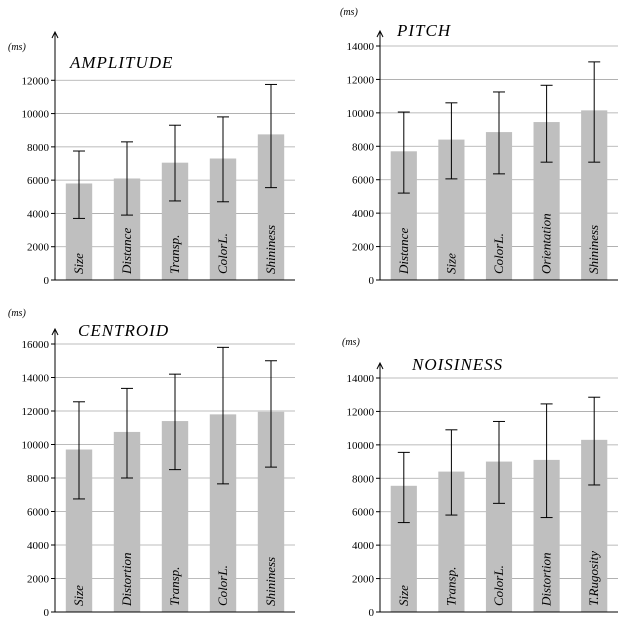 The image size is (627, 617). What do you see at coordinates (38, 546) in the screenshot?
I see `chart2-ytick-label-2: 4000` at bounding box center [38, 546].